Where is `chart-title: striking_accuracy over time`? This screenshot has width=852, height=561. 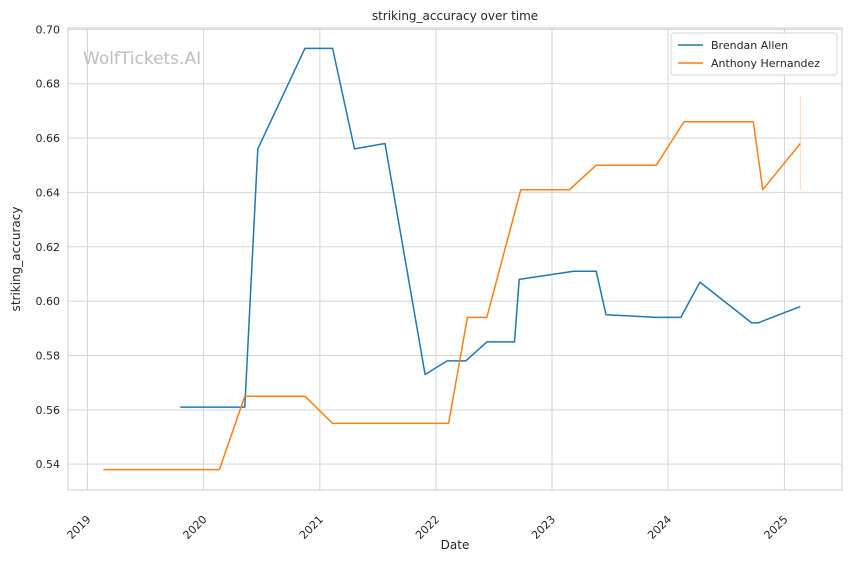
chart-title: striking_accuracy over time is located at coordinates (455, 16).